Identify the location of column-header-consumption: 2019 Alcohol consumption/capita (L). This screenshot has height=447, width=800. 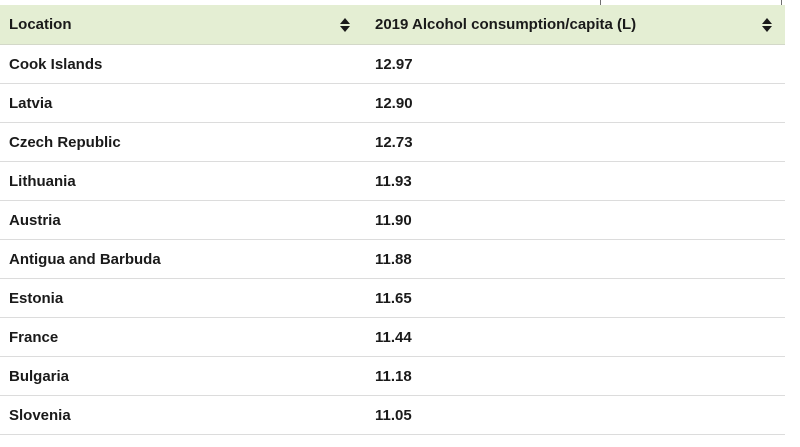
(572, 25).